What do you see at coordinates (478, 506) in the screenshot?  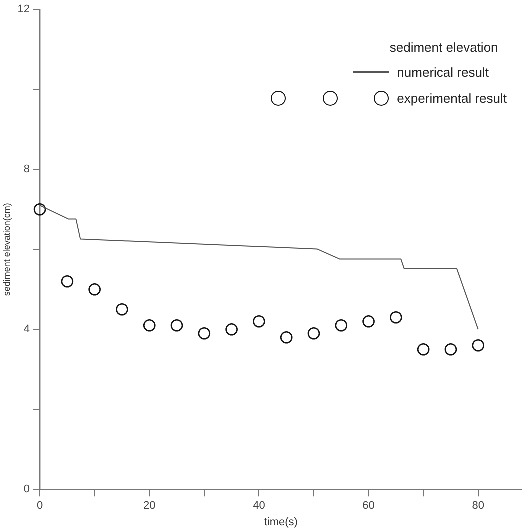 I see `x-tick-label: 80` at bounding box center [478, 506].